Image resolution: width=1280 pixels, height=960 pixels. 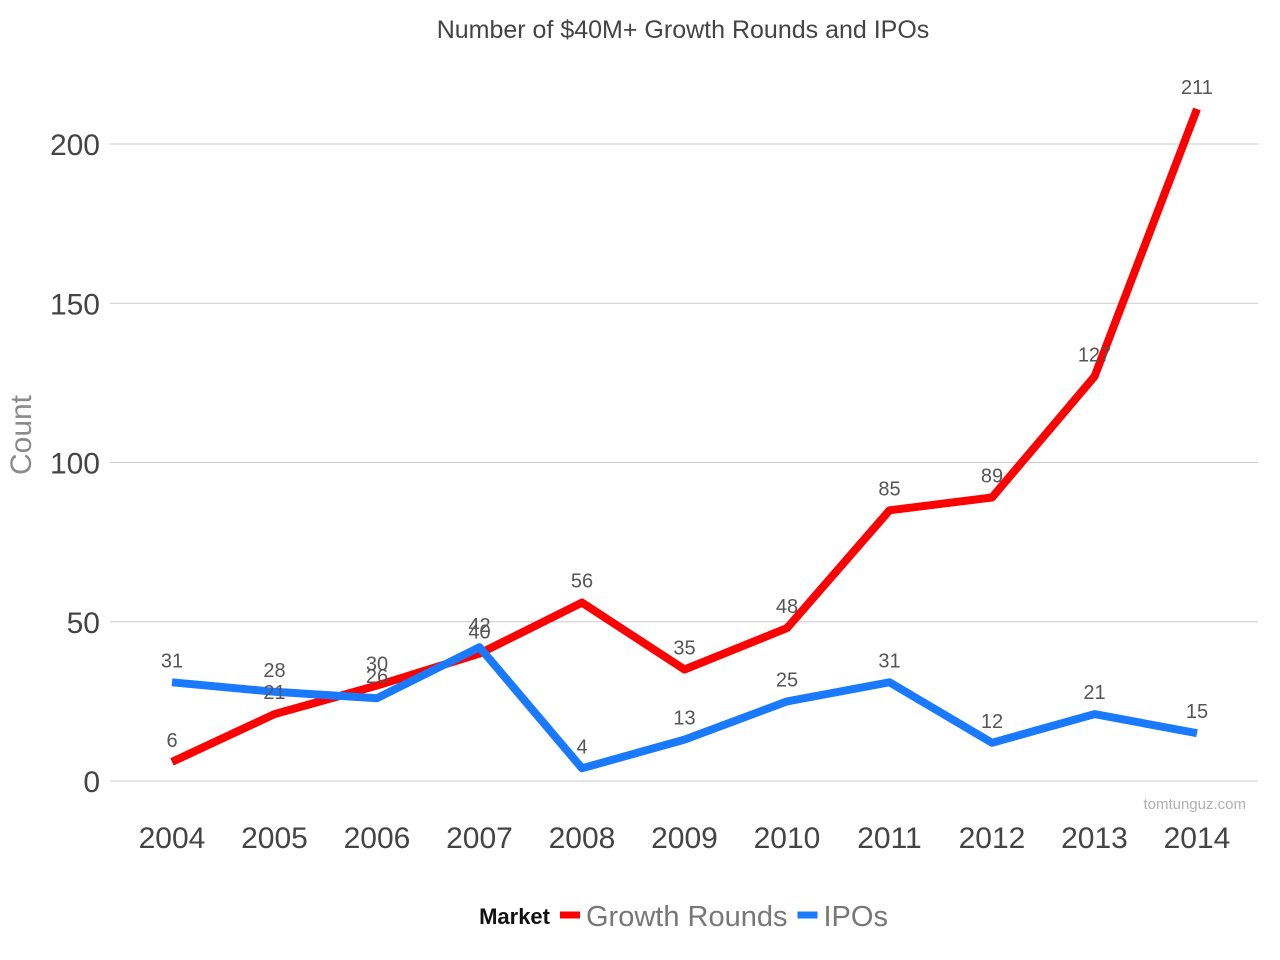 What do you see at coordinates (75, 304) in the screenshot?
I see `y-tick-150: 150` at bounding box center [75, 304].